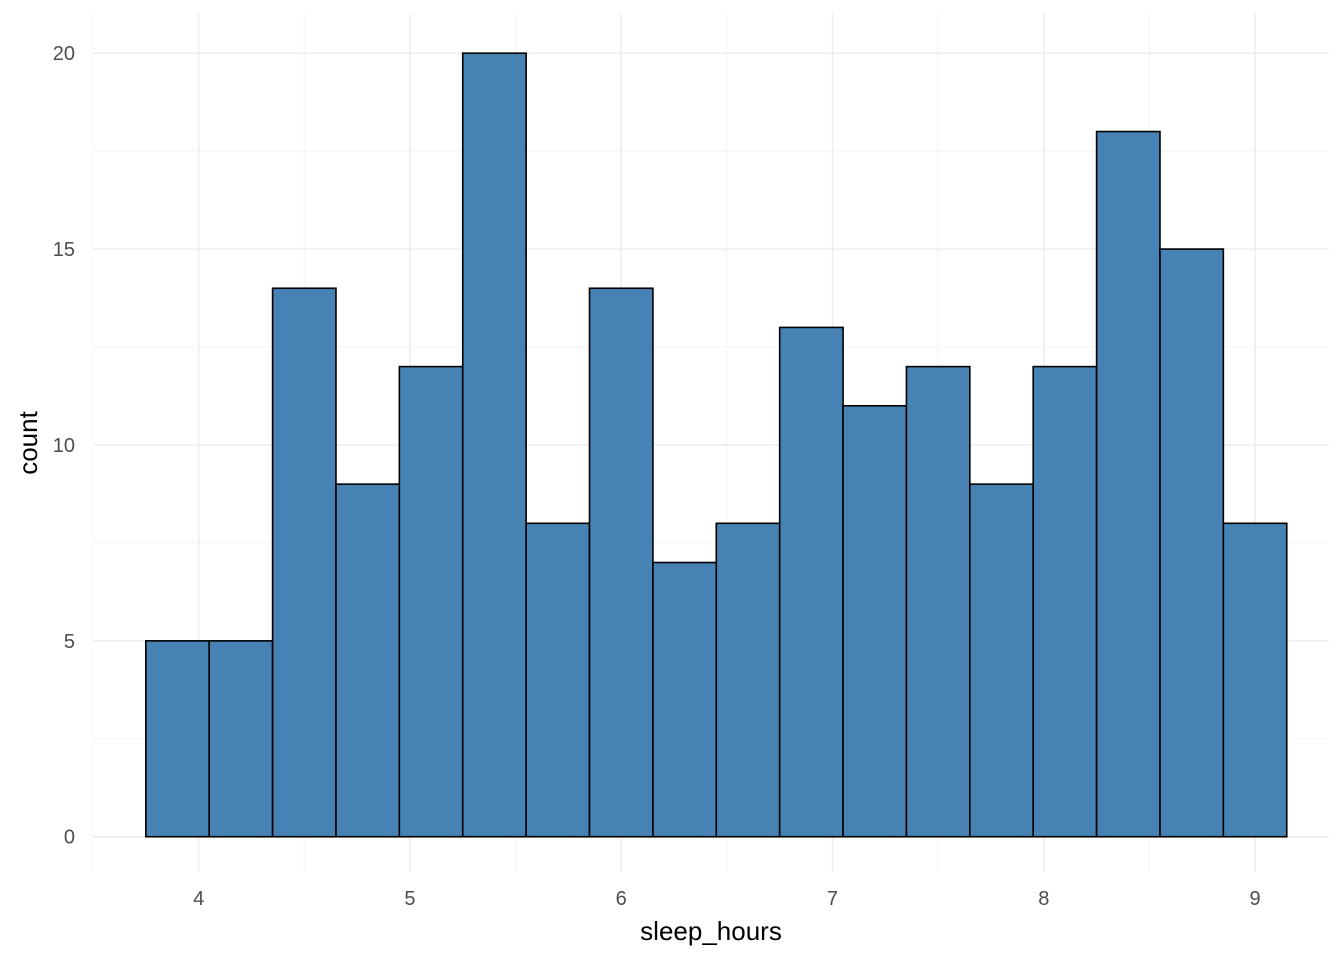  I want to click on x-tick-label: 4, so click(198, 899).